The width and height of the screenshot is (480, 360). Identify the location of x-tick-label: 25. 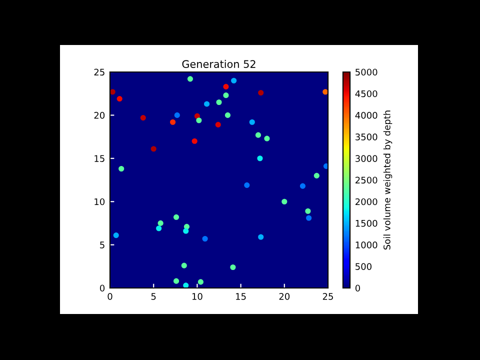
(327, 296).